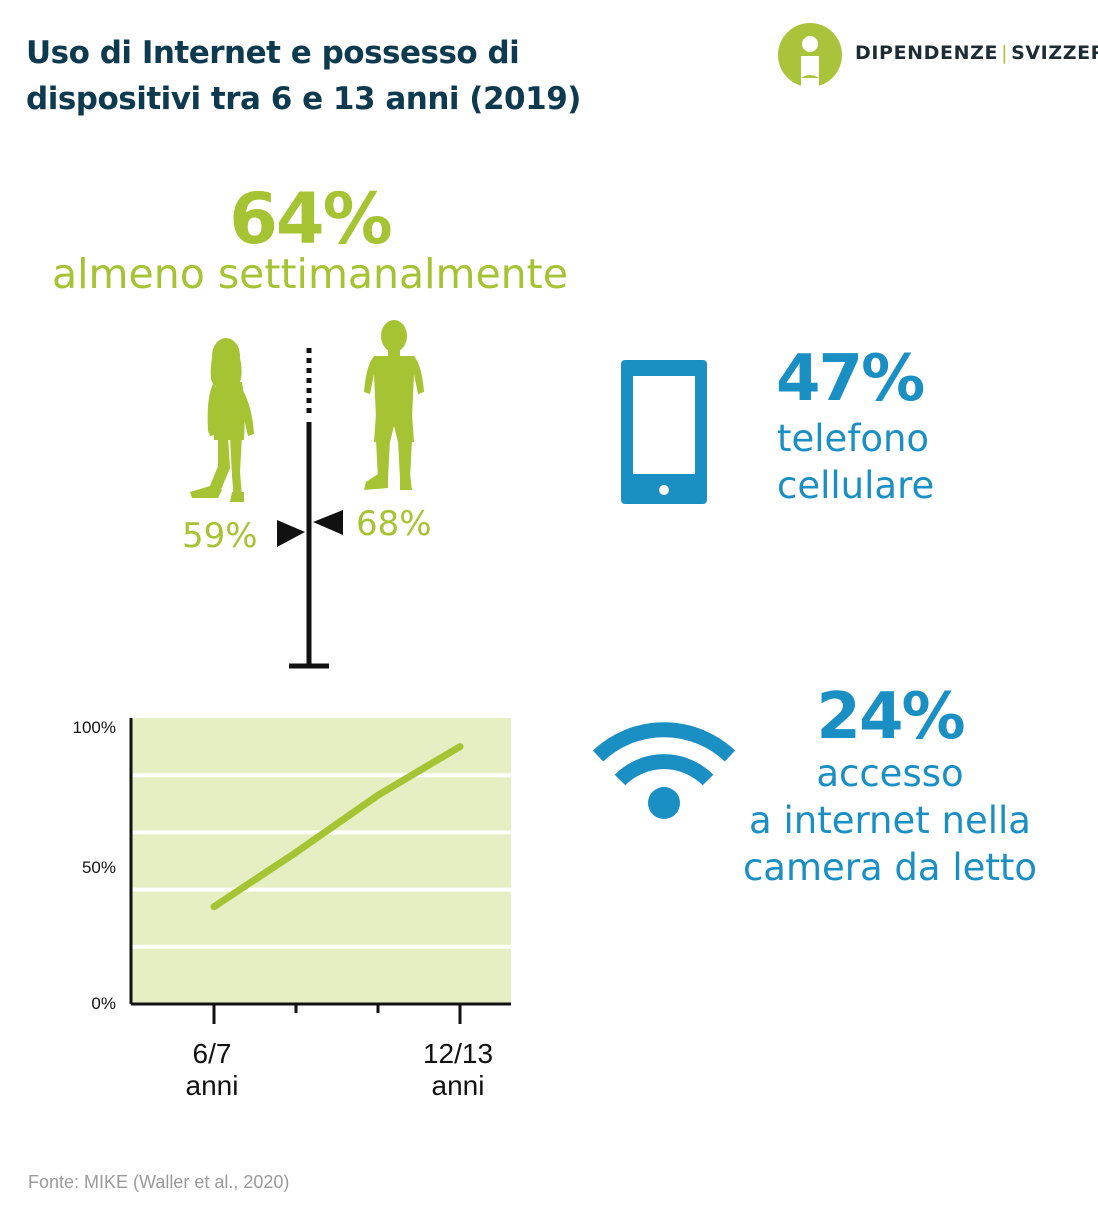  What do you see at coordinates (220, 536) in the screenshot?
I see `girls-percent: 59%` at bounding box center [220, 536].